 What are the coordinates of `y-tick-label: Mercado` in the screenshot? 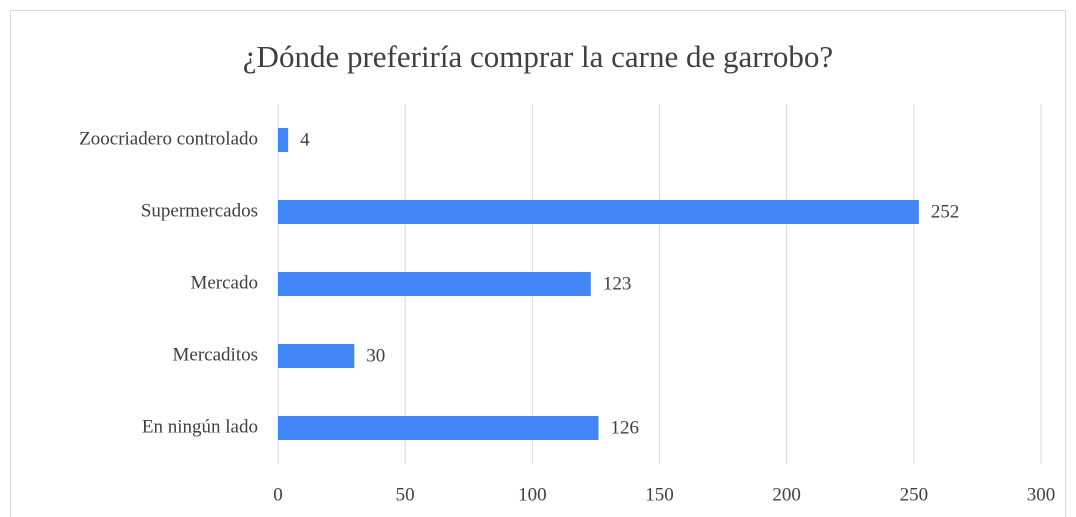 It's located at (224, 282).